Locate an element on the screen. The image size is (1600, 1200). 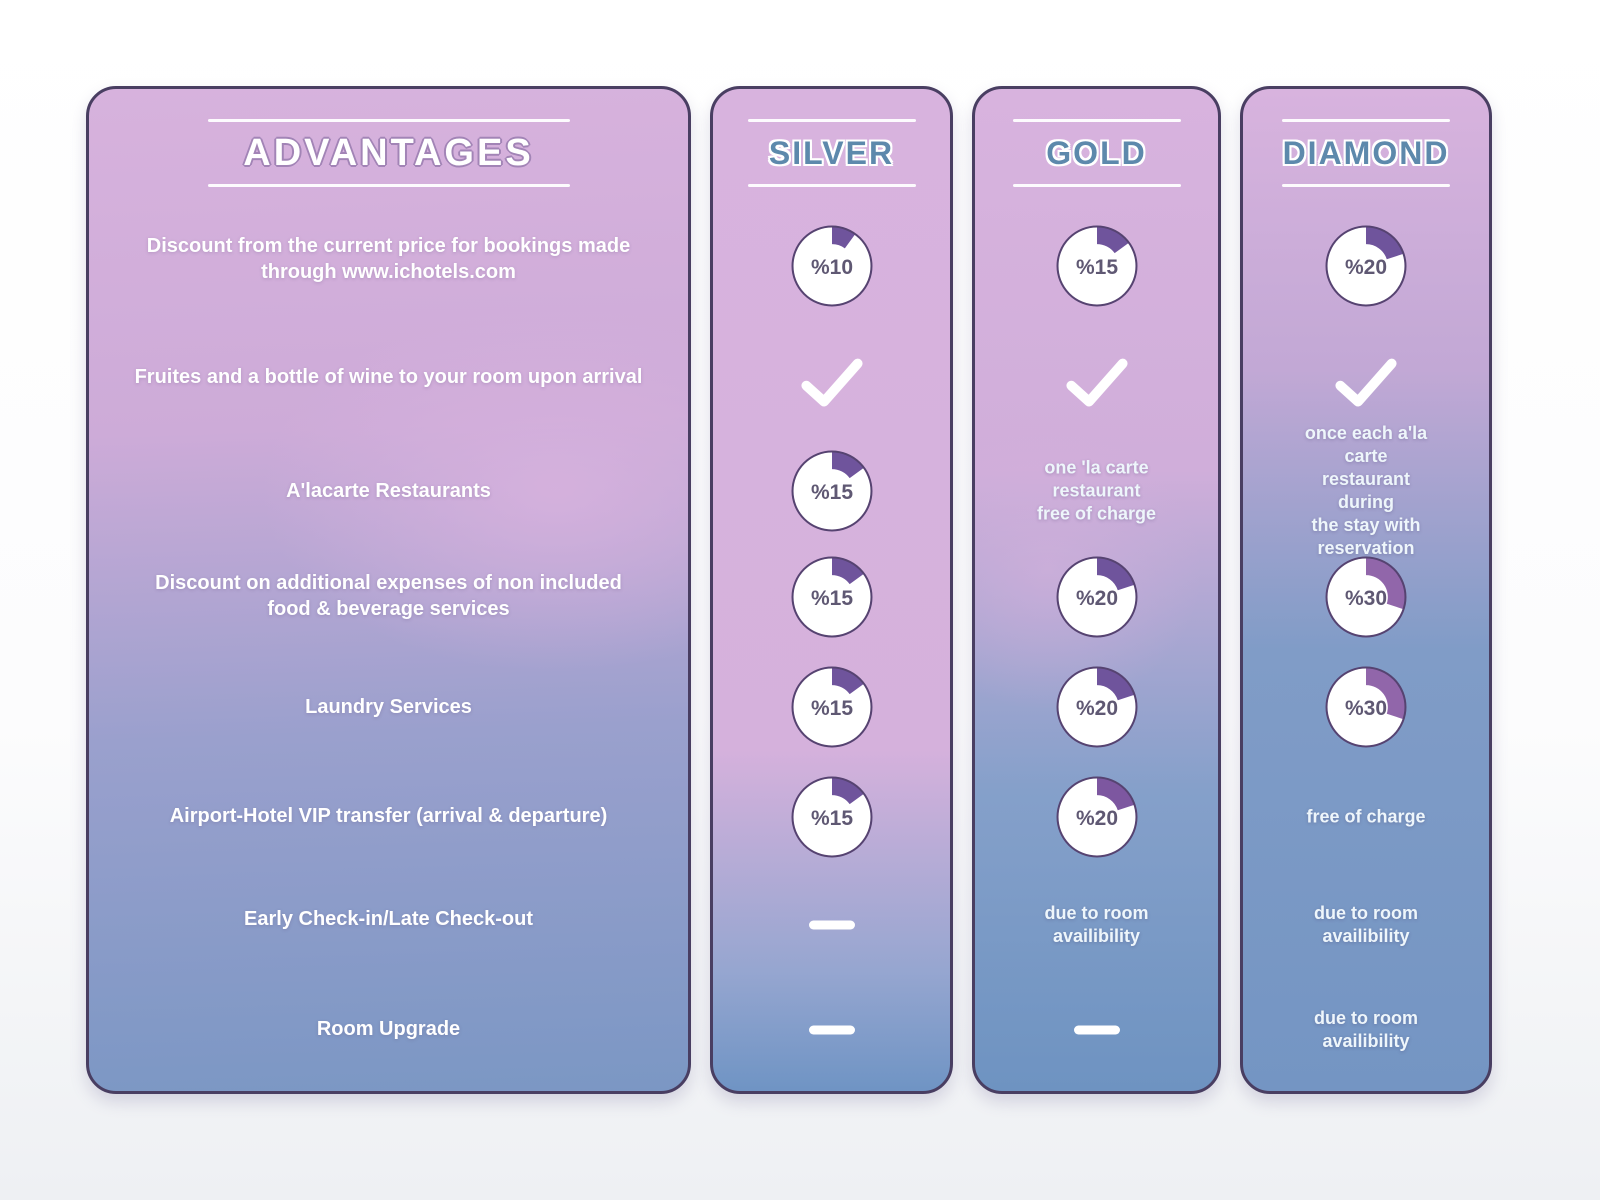
cell-silver-r1: %10 is located at coordinates (832, 266).